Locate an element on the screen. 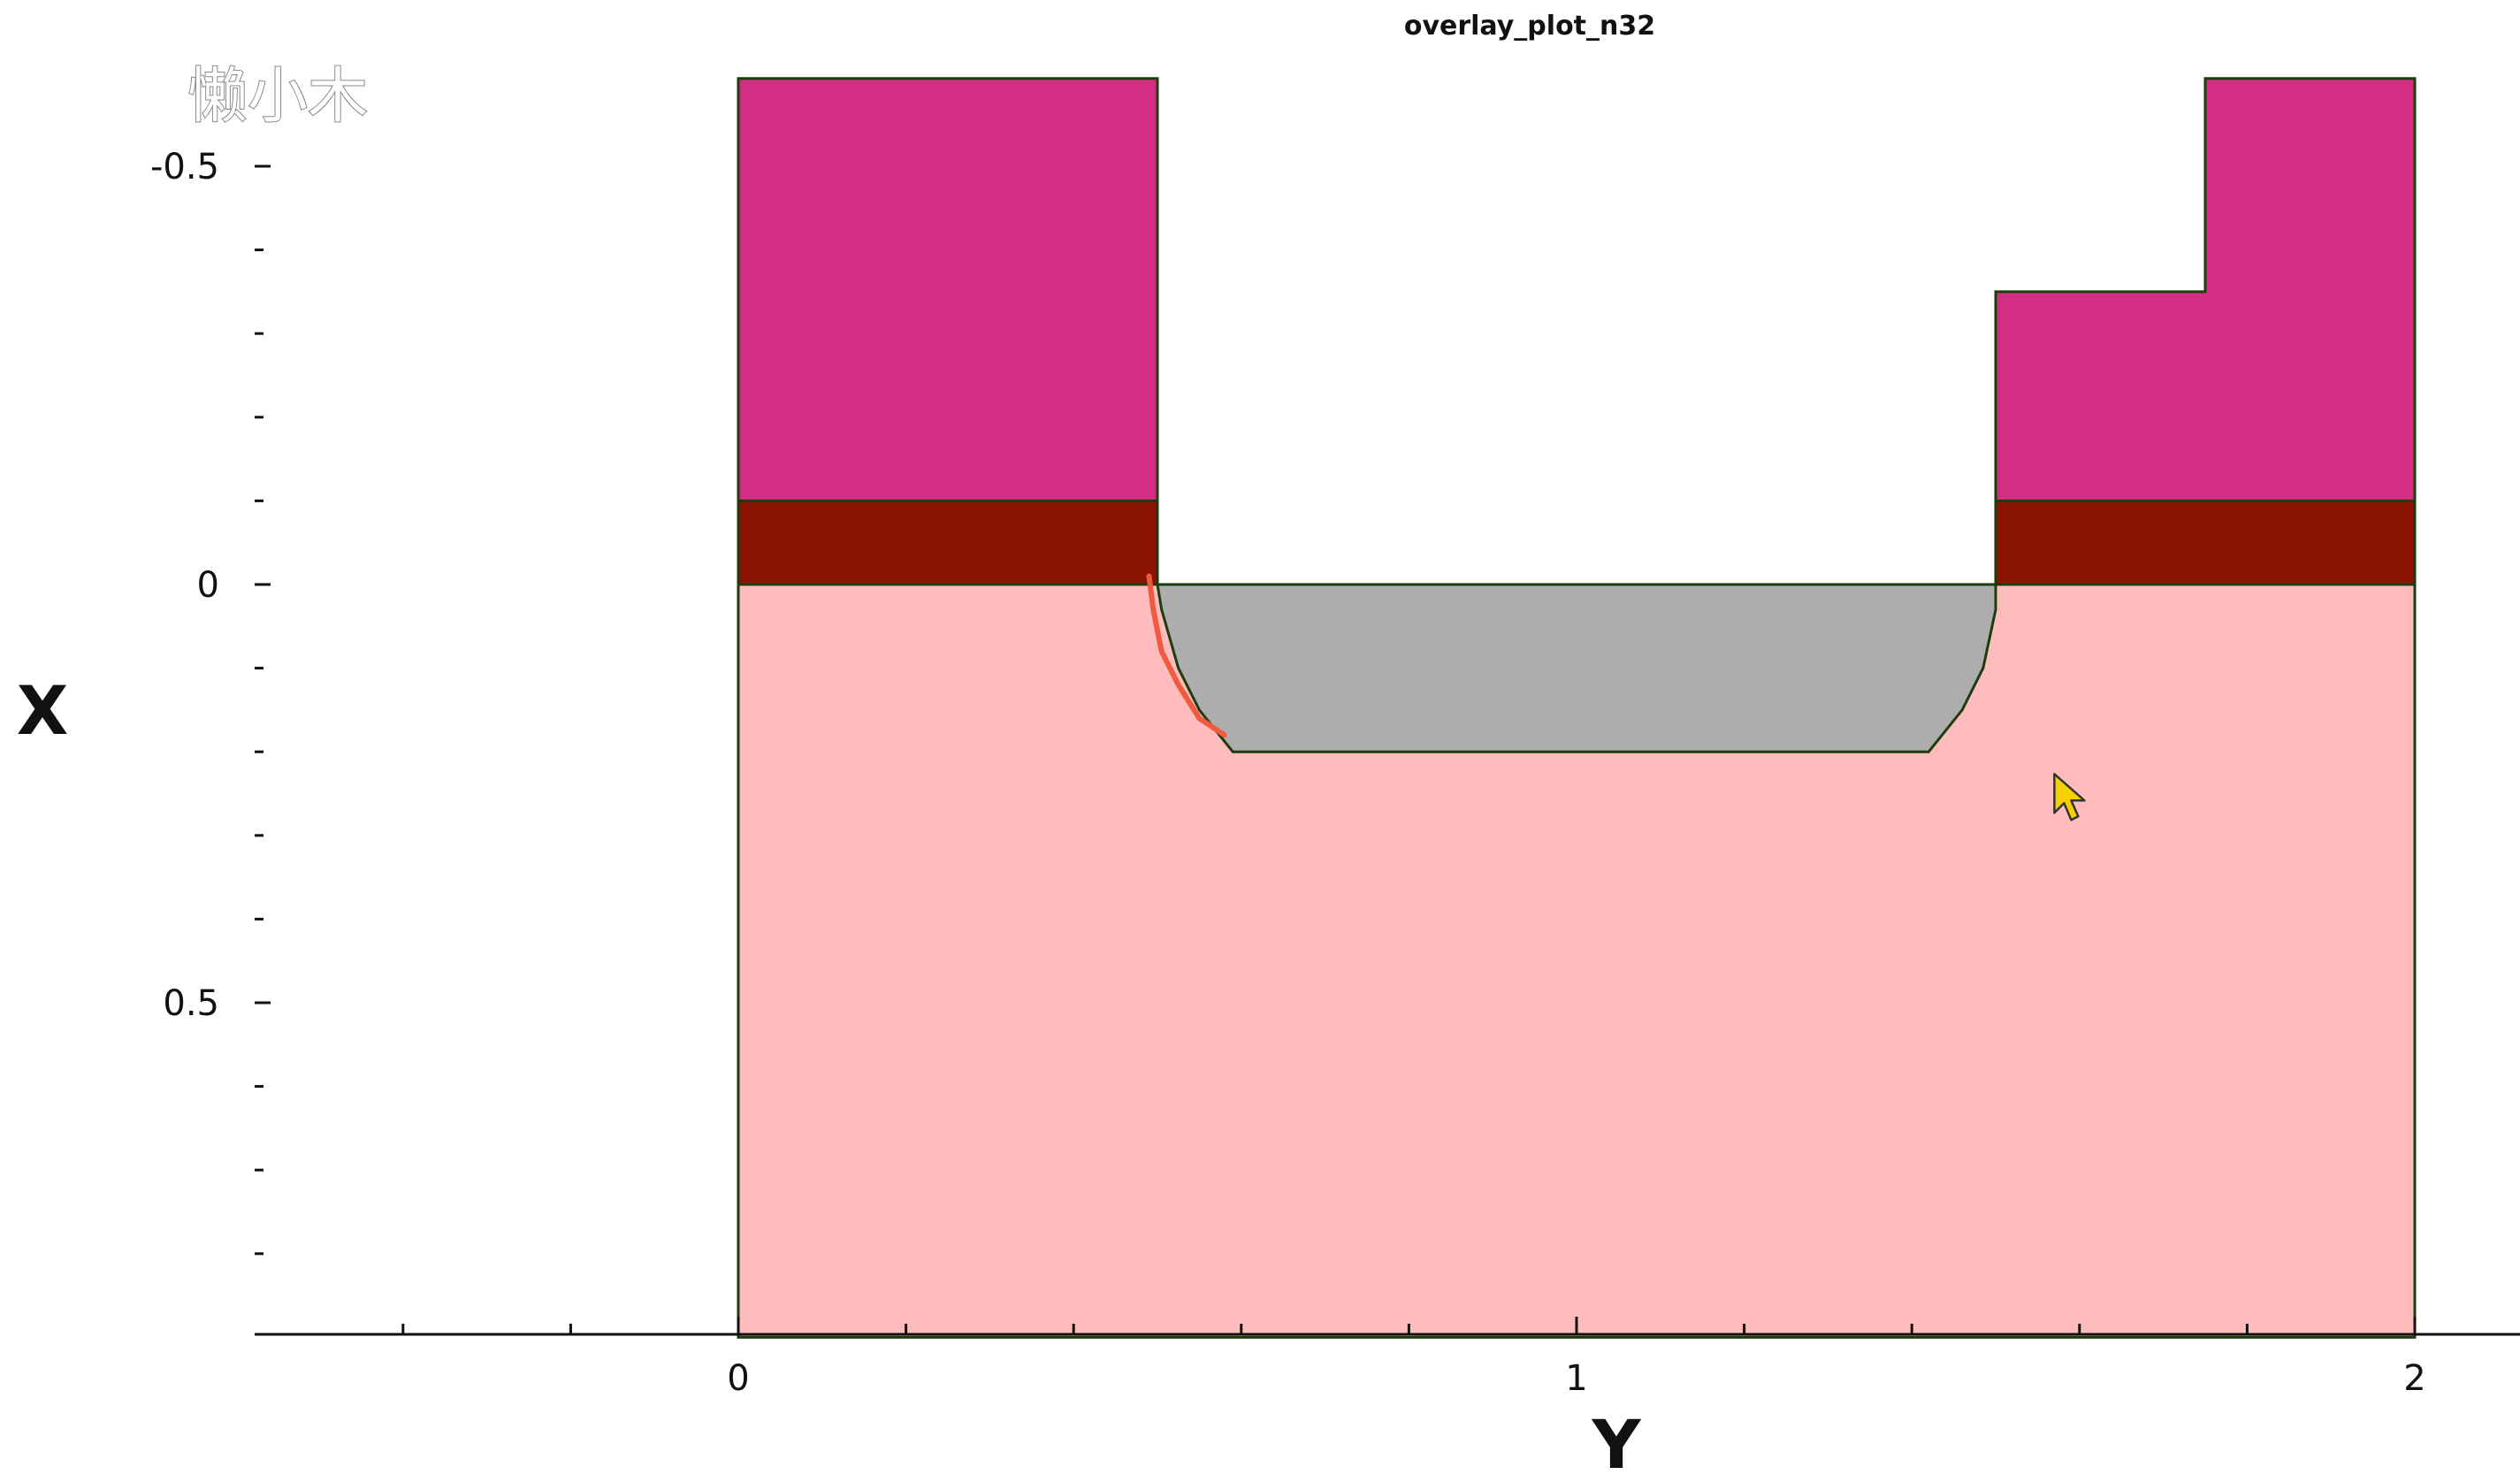 The height and width of the screenshot is (1482, 2520). y-tick-label: -0.5 is located at coordinates (184, 167).